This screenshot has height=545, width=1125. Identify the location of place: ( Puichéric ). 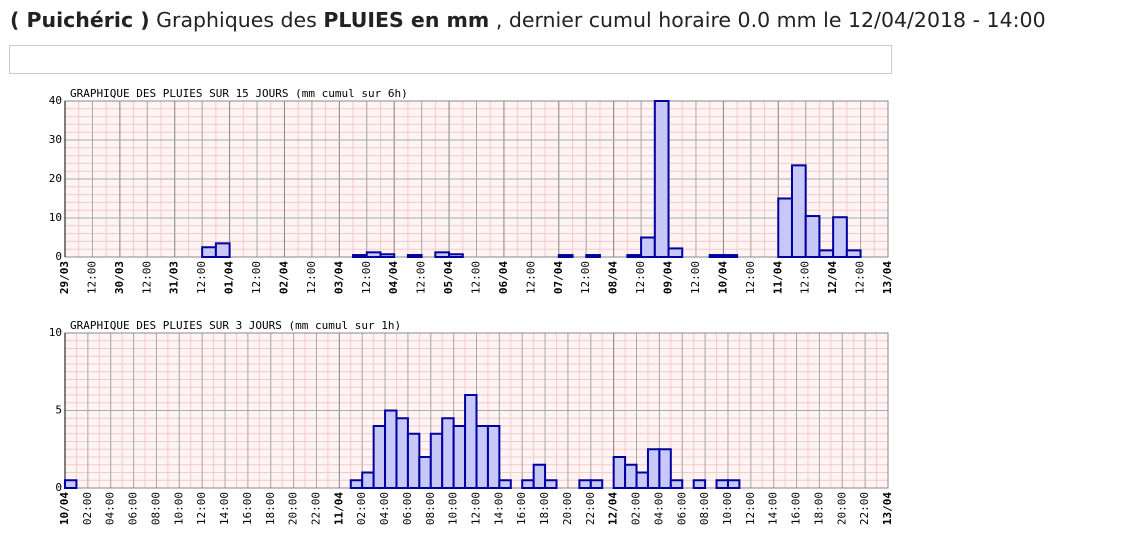
(80, 20).